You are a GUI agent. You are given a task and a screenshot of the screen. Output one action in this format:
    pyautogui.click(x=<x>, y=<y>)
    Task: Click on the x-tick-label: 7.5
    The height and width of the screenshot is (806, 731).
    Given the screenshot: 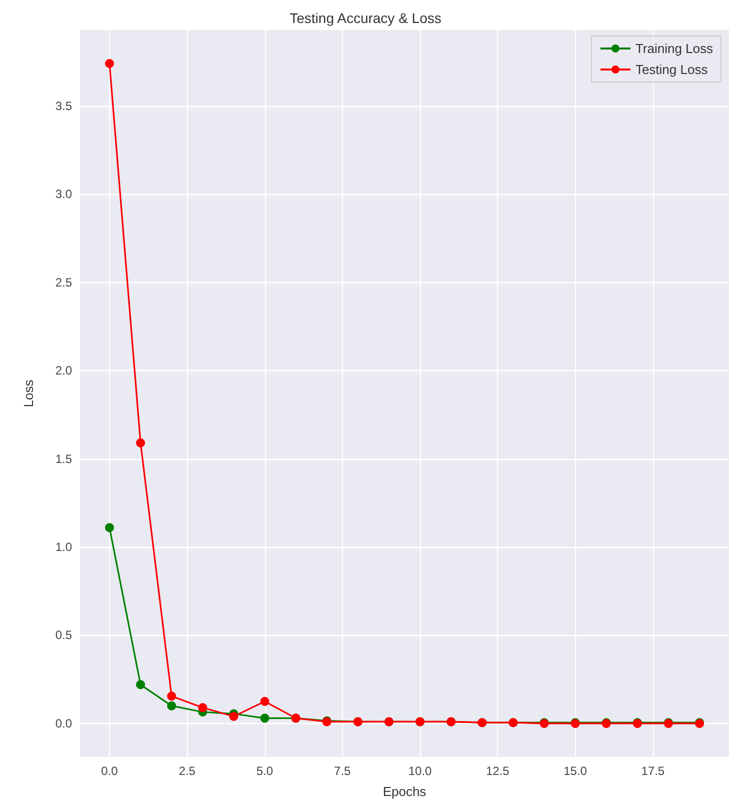 What is the action you would take?
    pyautogui.click(x=343, y=771)
    